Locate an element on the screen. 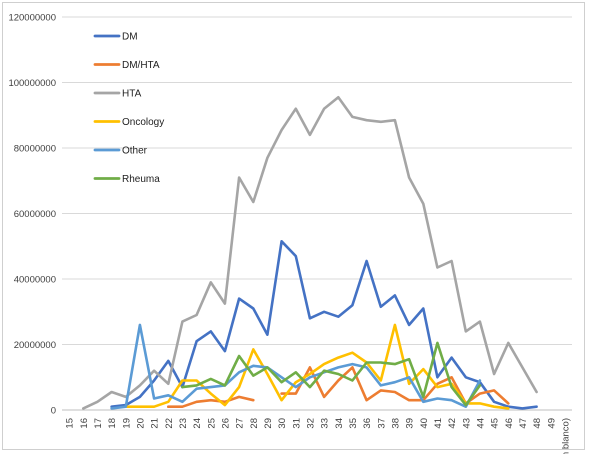  x-tick-label: (en blanco) is located at coordinates (565, 436).